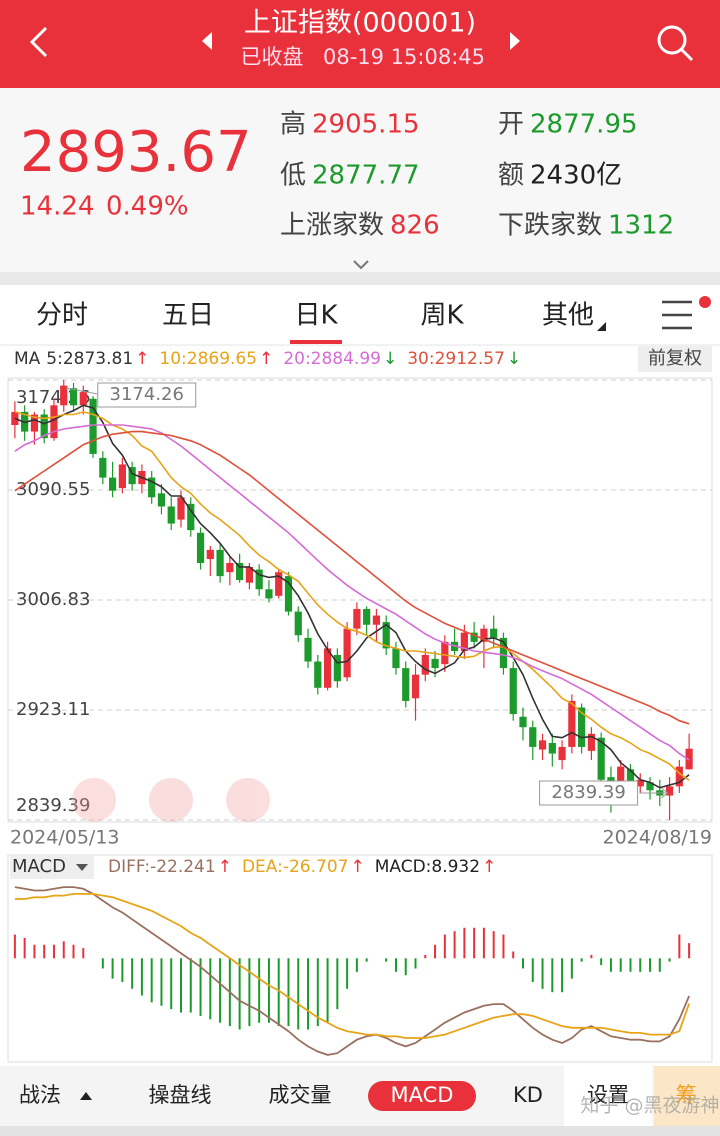  Describe the element at coordinates (53, 599) in the screenshot. I see `y-tick-label: 3006.83` at that location.